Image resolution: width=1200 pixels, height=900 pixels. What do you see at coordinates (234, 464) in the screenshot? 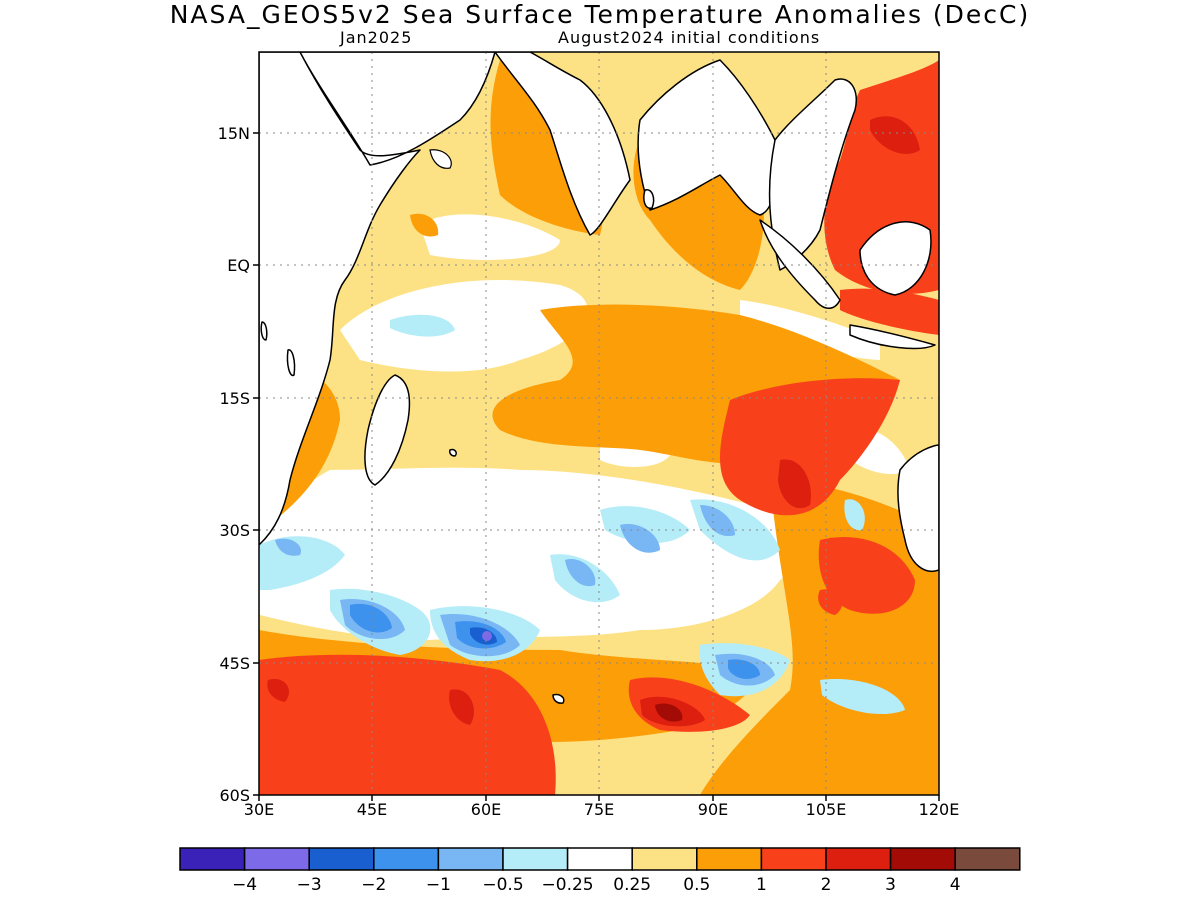
I see `lat-axis-labels: 15N EQ 15S 30S 45S 60S` at bounding box center [234, 464].